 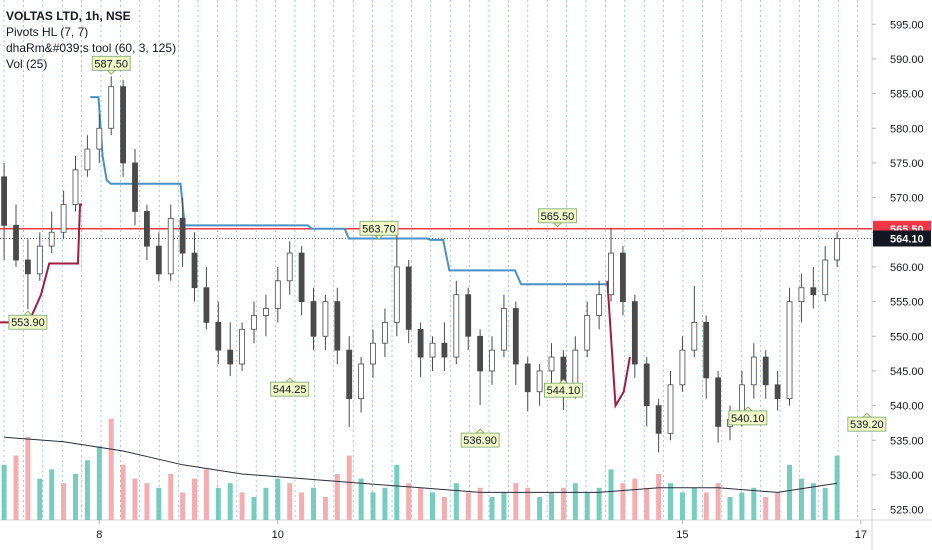 I want to click on legend-title: VOLTAS LTD, 1h, NSE, so click(x=68, y=16).